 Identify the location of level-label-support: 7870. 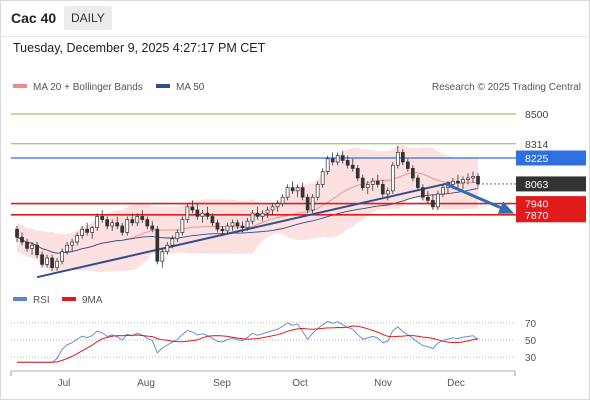
(537, 216).